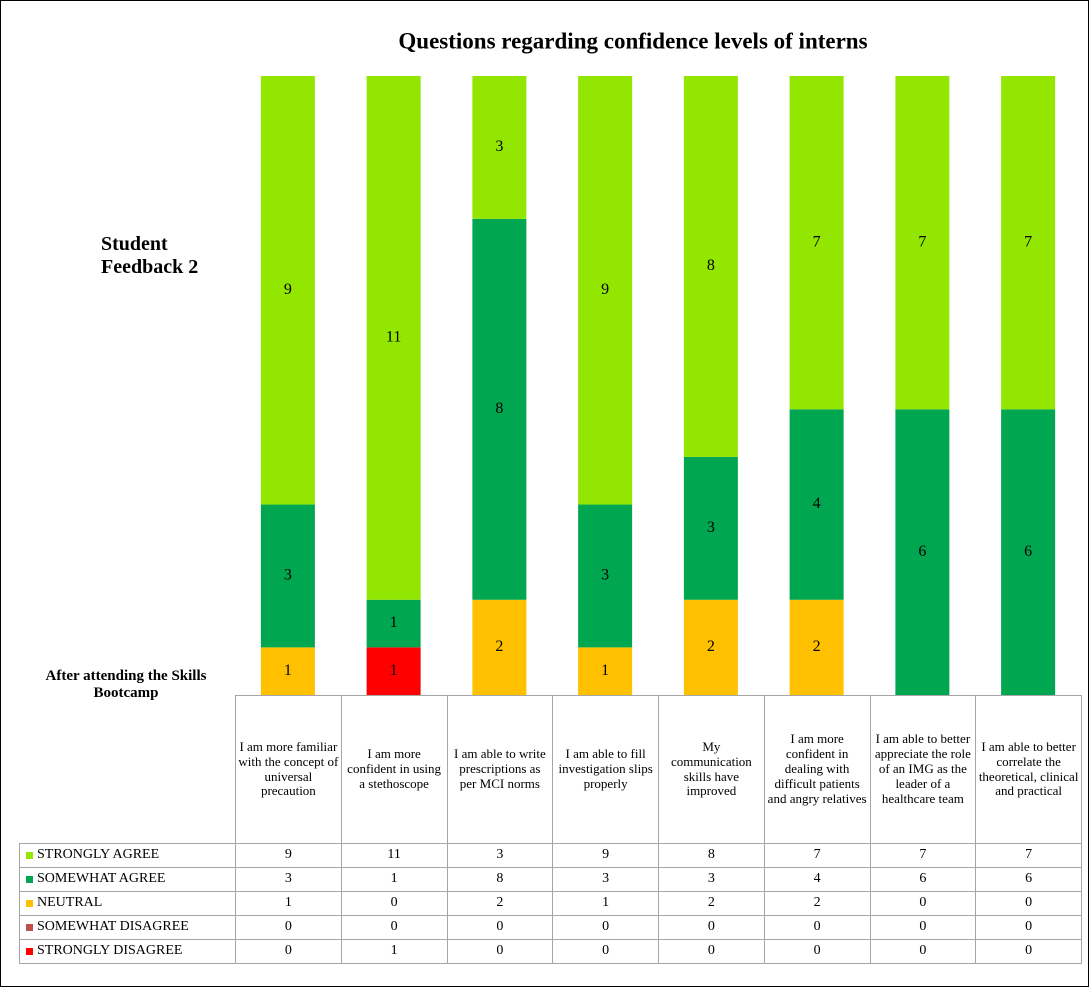  What do you see at coordinates (711, 769) in the screenshot?
I see `category-header: My communication skills have improved` at bounding box center [711, 769].